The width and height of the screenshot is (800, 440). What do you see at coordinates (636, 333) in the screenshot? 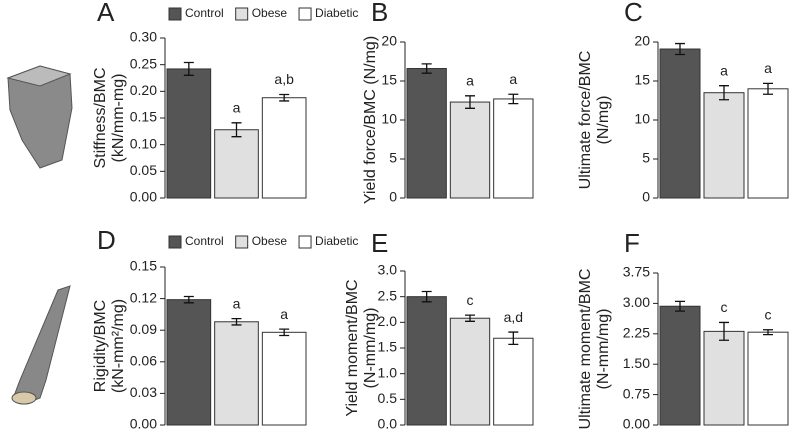
I see `y-tick-label: 2.25` at bounding box center [636, 333].